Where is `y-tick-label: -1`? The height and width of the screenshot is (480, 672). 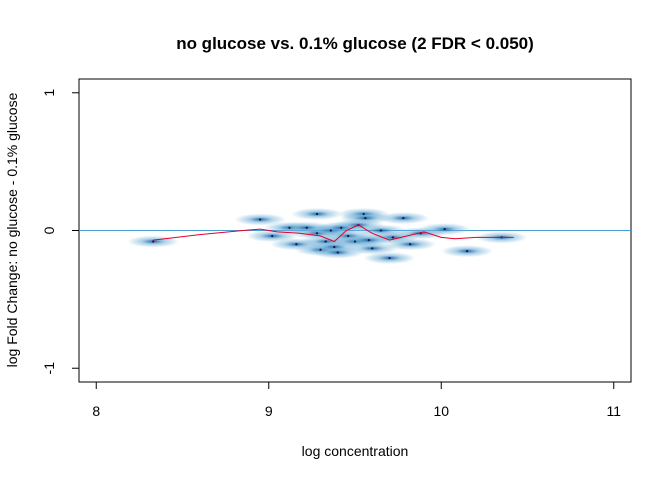 y-tick-label: -1 is located at coordinates (49, 368).